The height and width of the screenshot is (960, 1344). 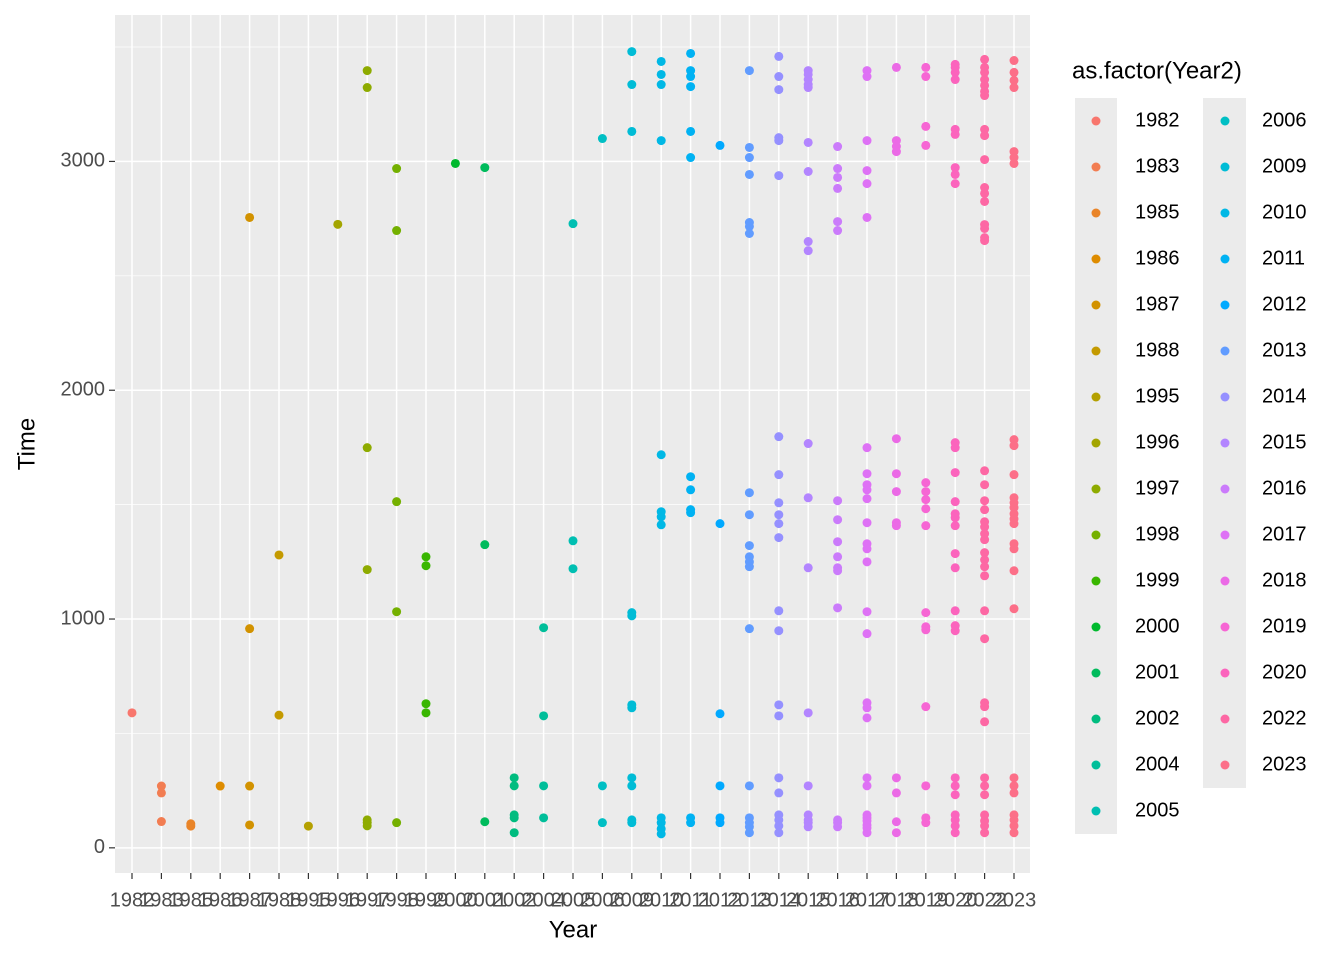 What do you see at coordinates (1284, 166) in the screenshot?
I see `legend-label: 2009` at bounding box center [1284, 166].